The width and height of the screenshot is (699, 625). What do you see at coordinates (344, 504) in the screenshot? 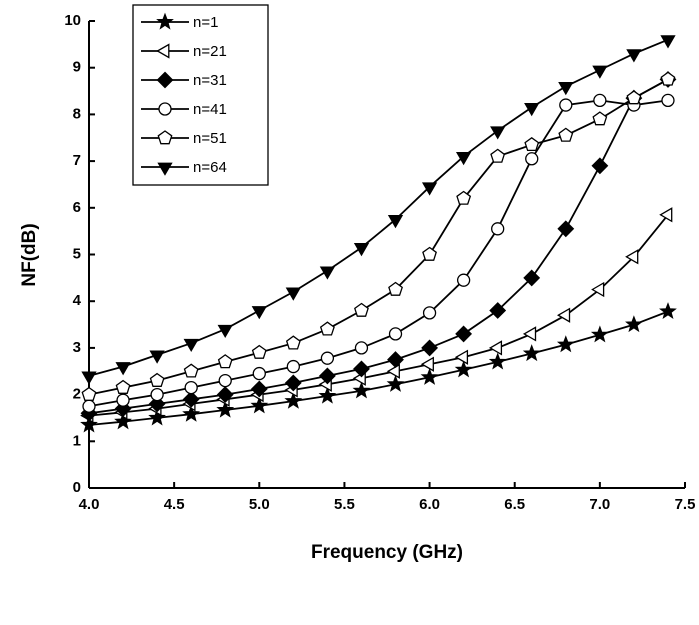
I see `x-tick-label: 5.5` at bounding box center [344, 504].